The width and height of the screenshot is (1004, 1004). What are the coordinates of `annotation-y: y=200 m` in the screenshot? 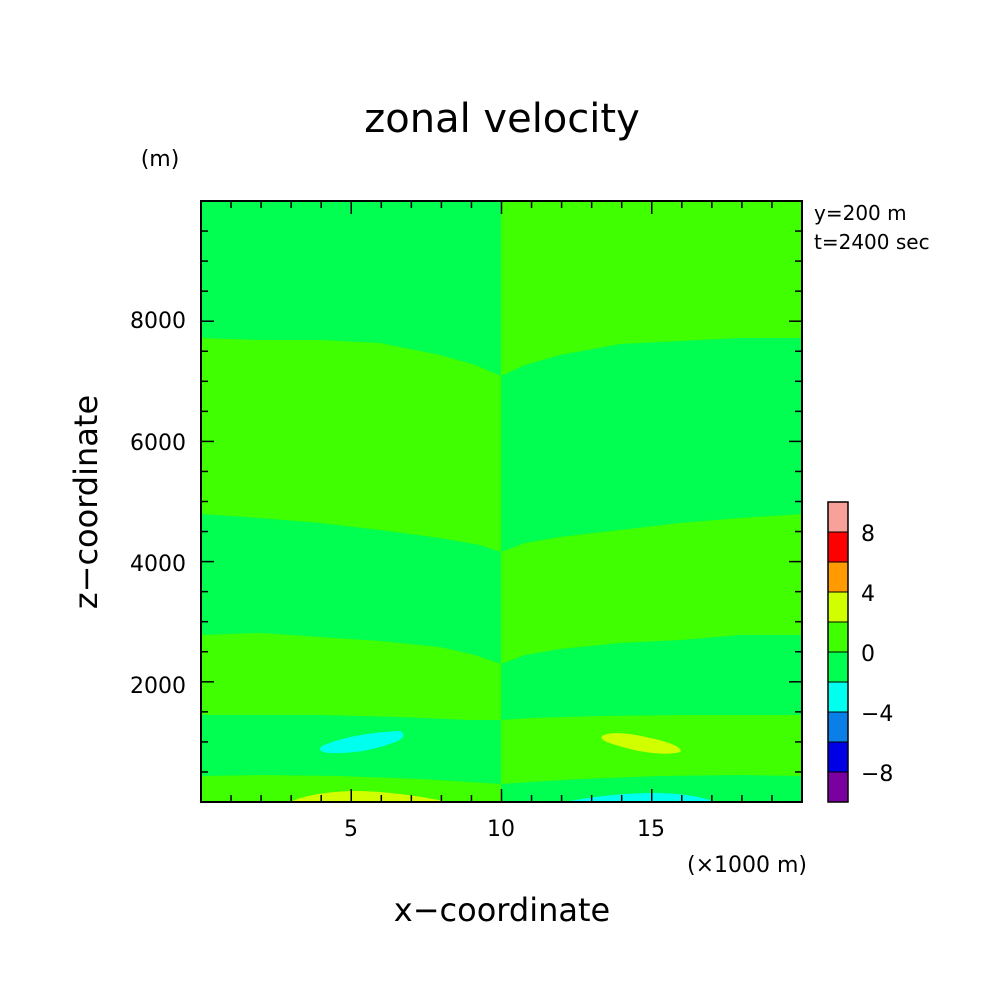 It's located at (860, 213).